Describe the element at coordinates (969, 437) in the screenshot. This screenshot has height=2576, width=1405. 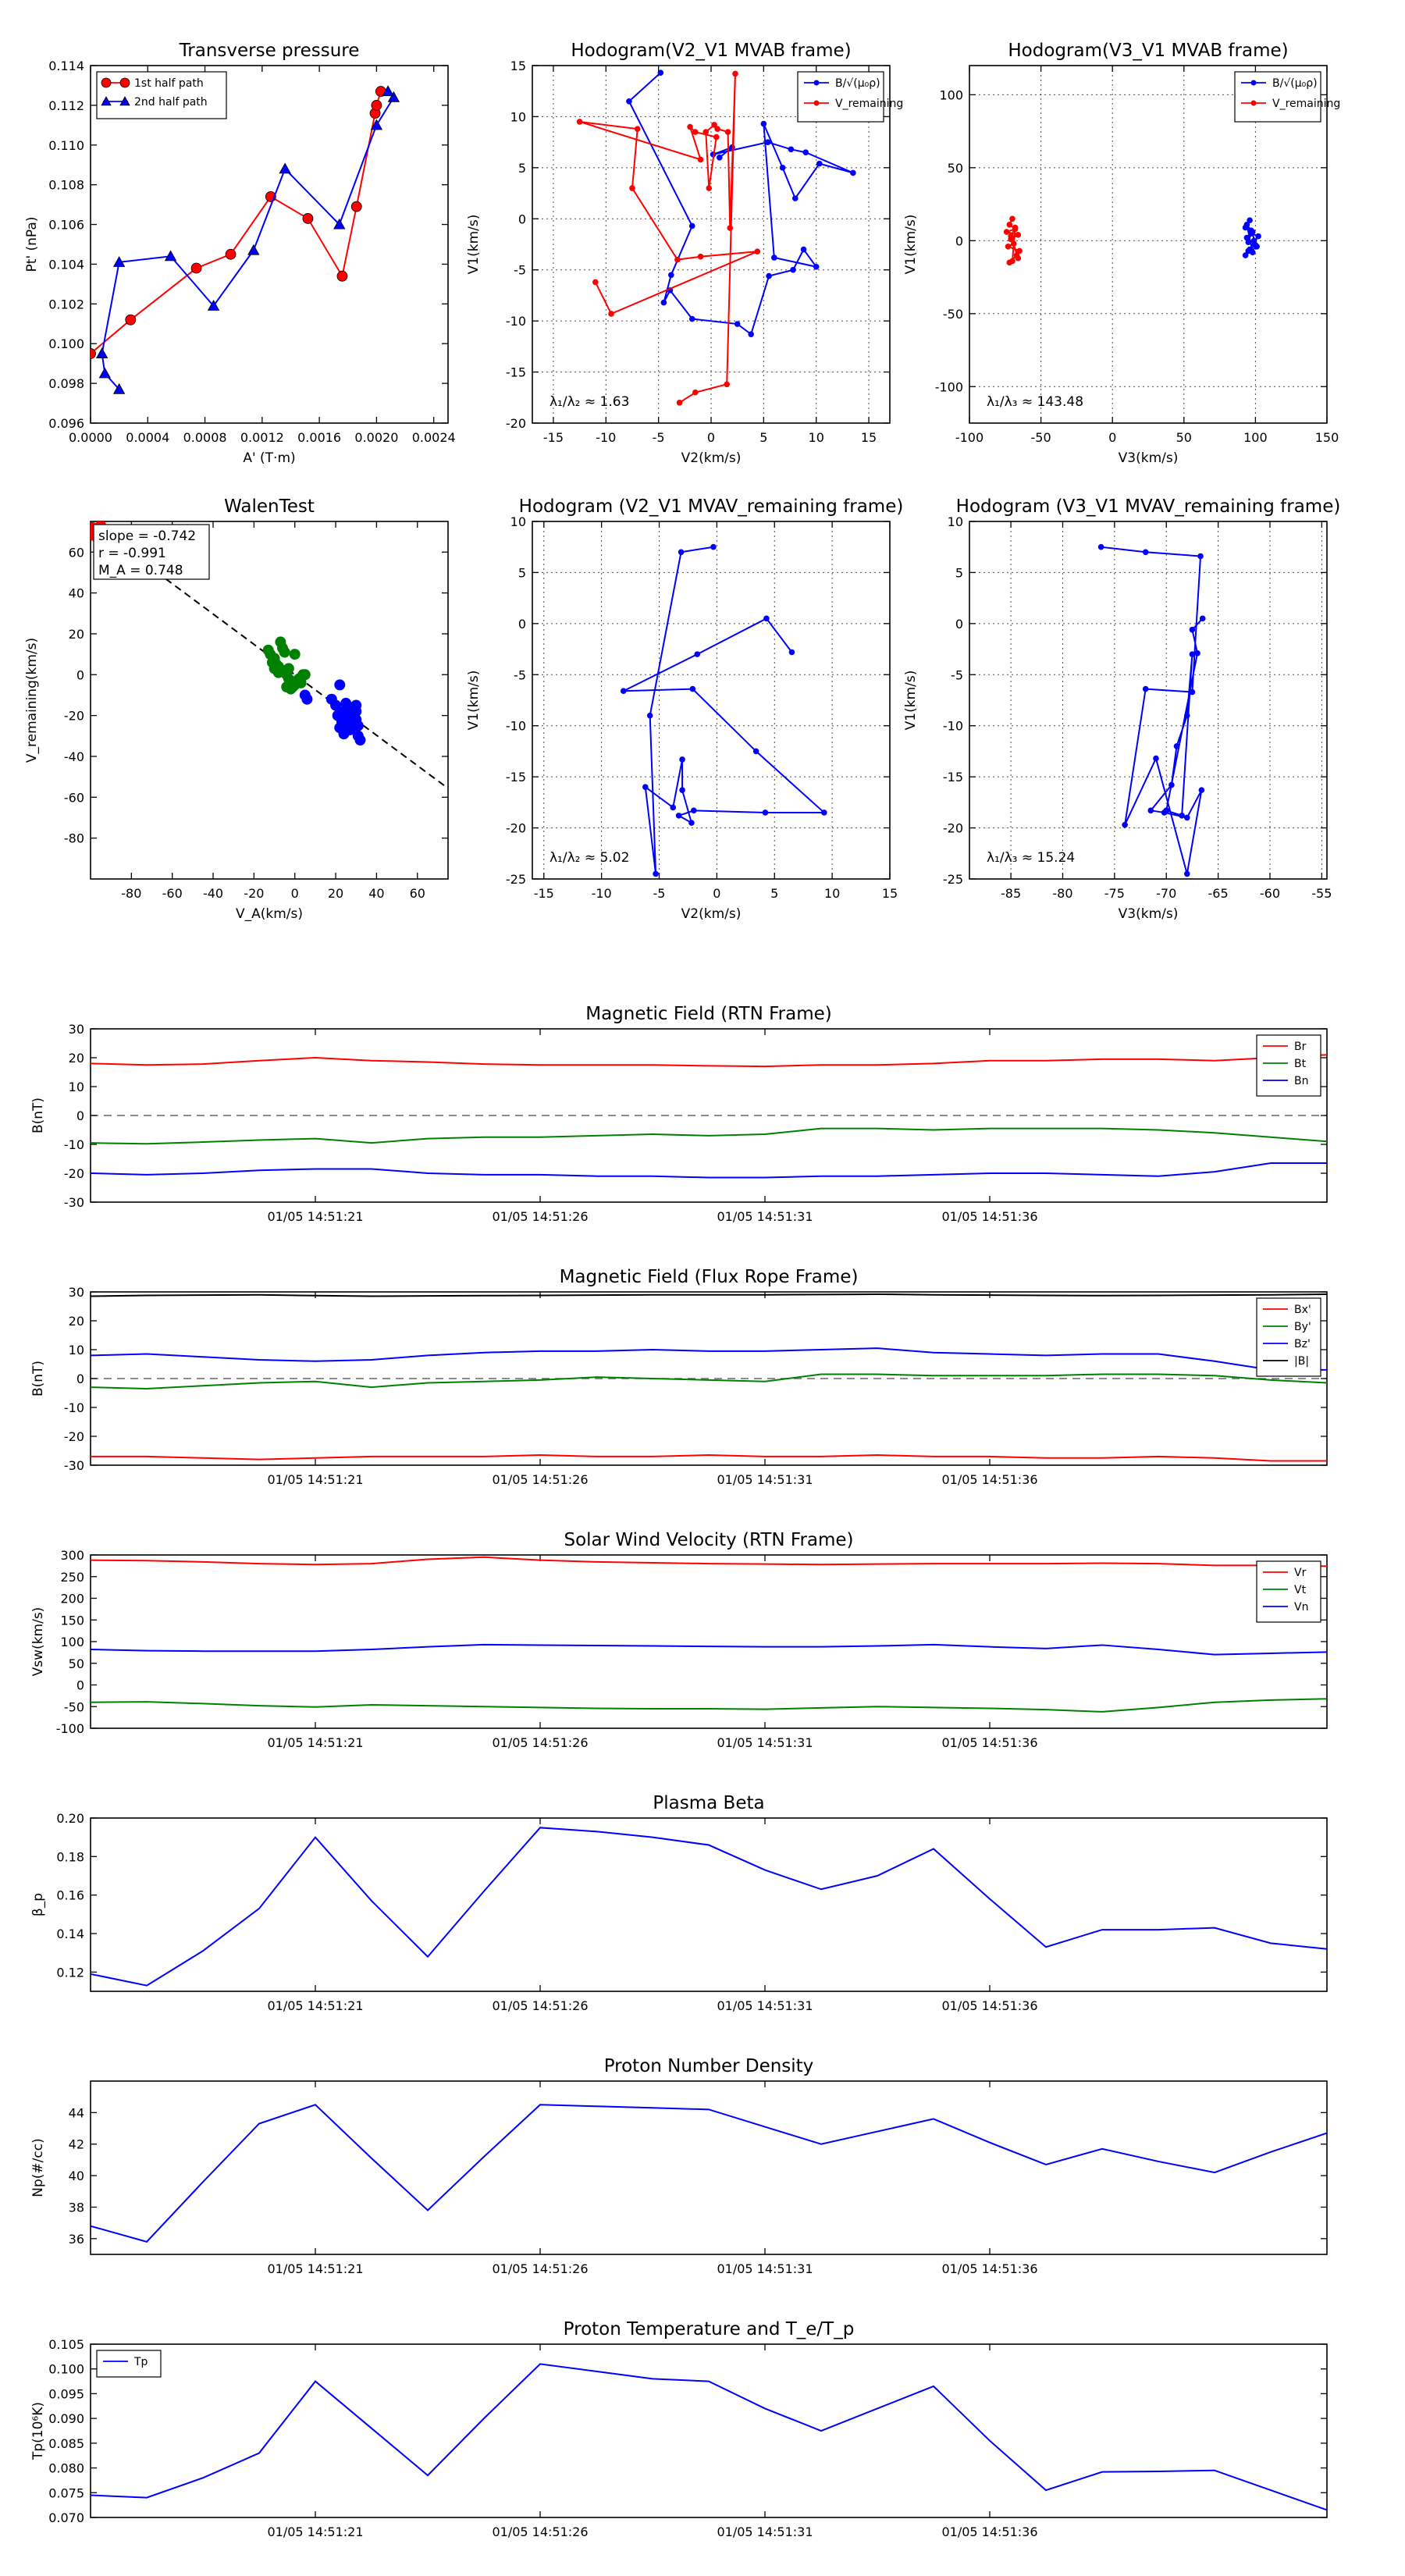
I see `x-tick-label: -100` at that location.